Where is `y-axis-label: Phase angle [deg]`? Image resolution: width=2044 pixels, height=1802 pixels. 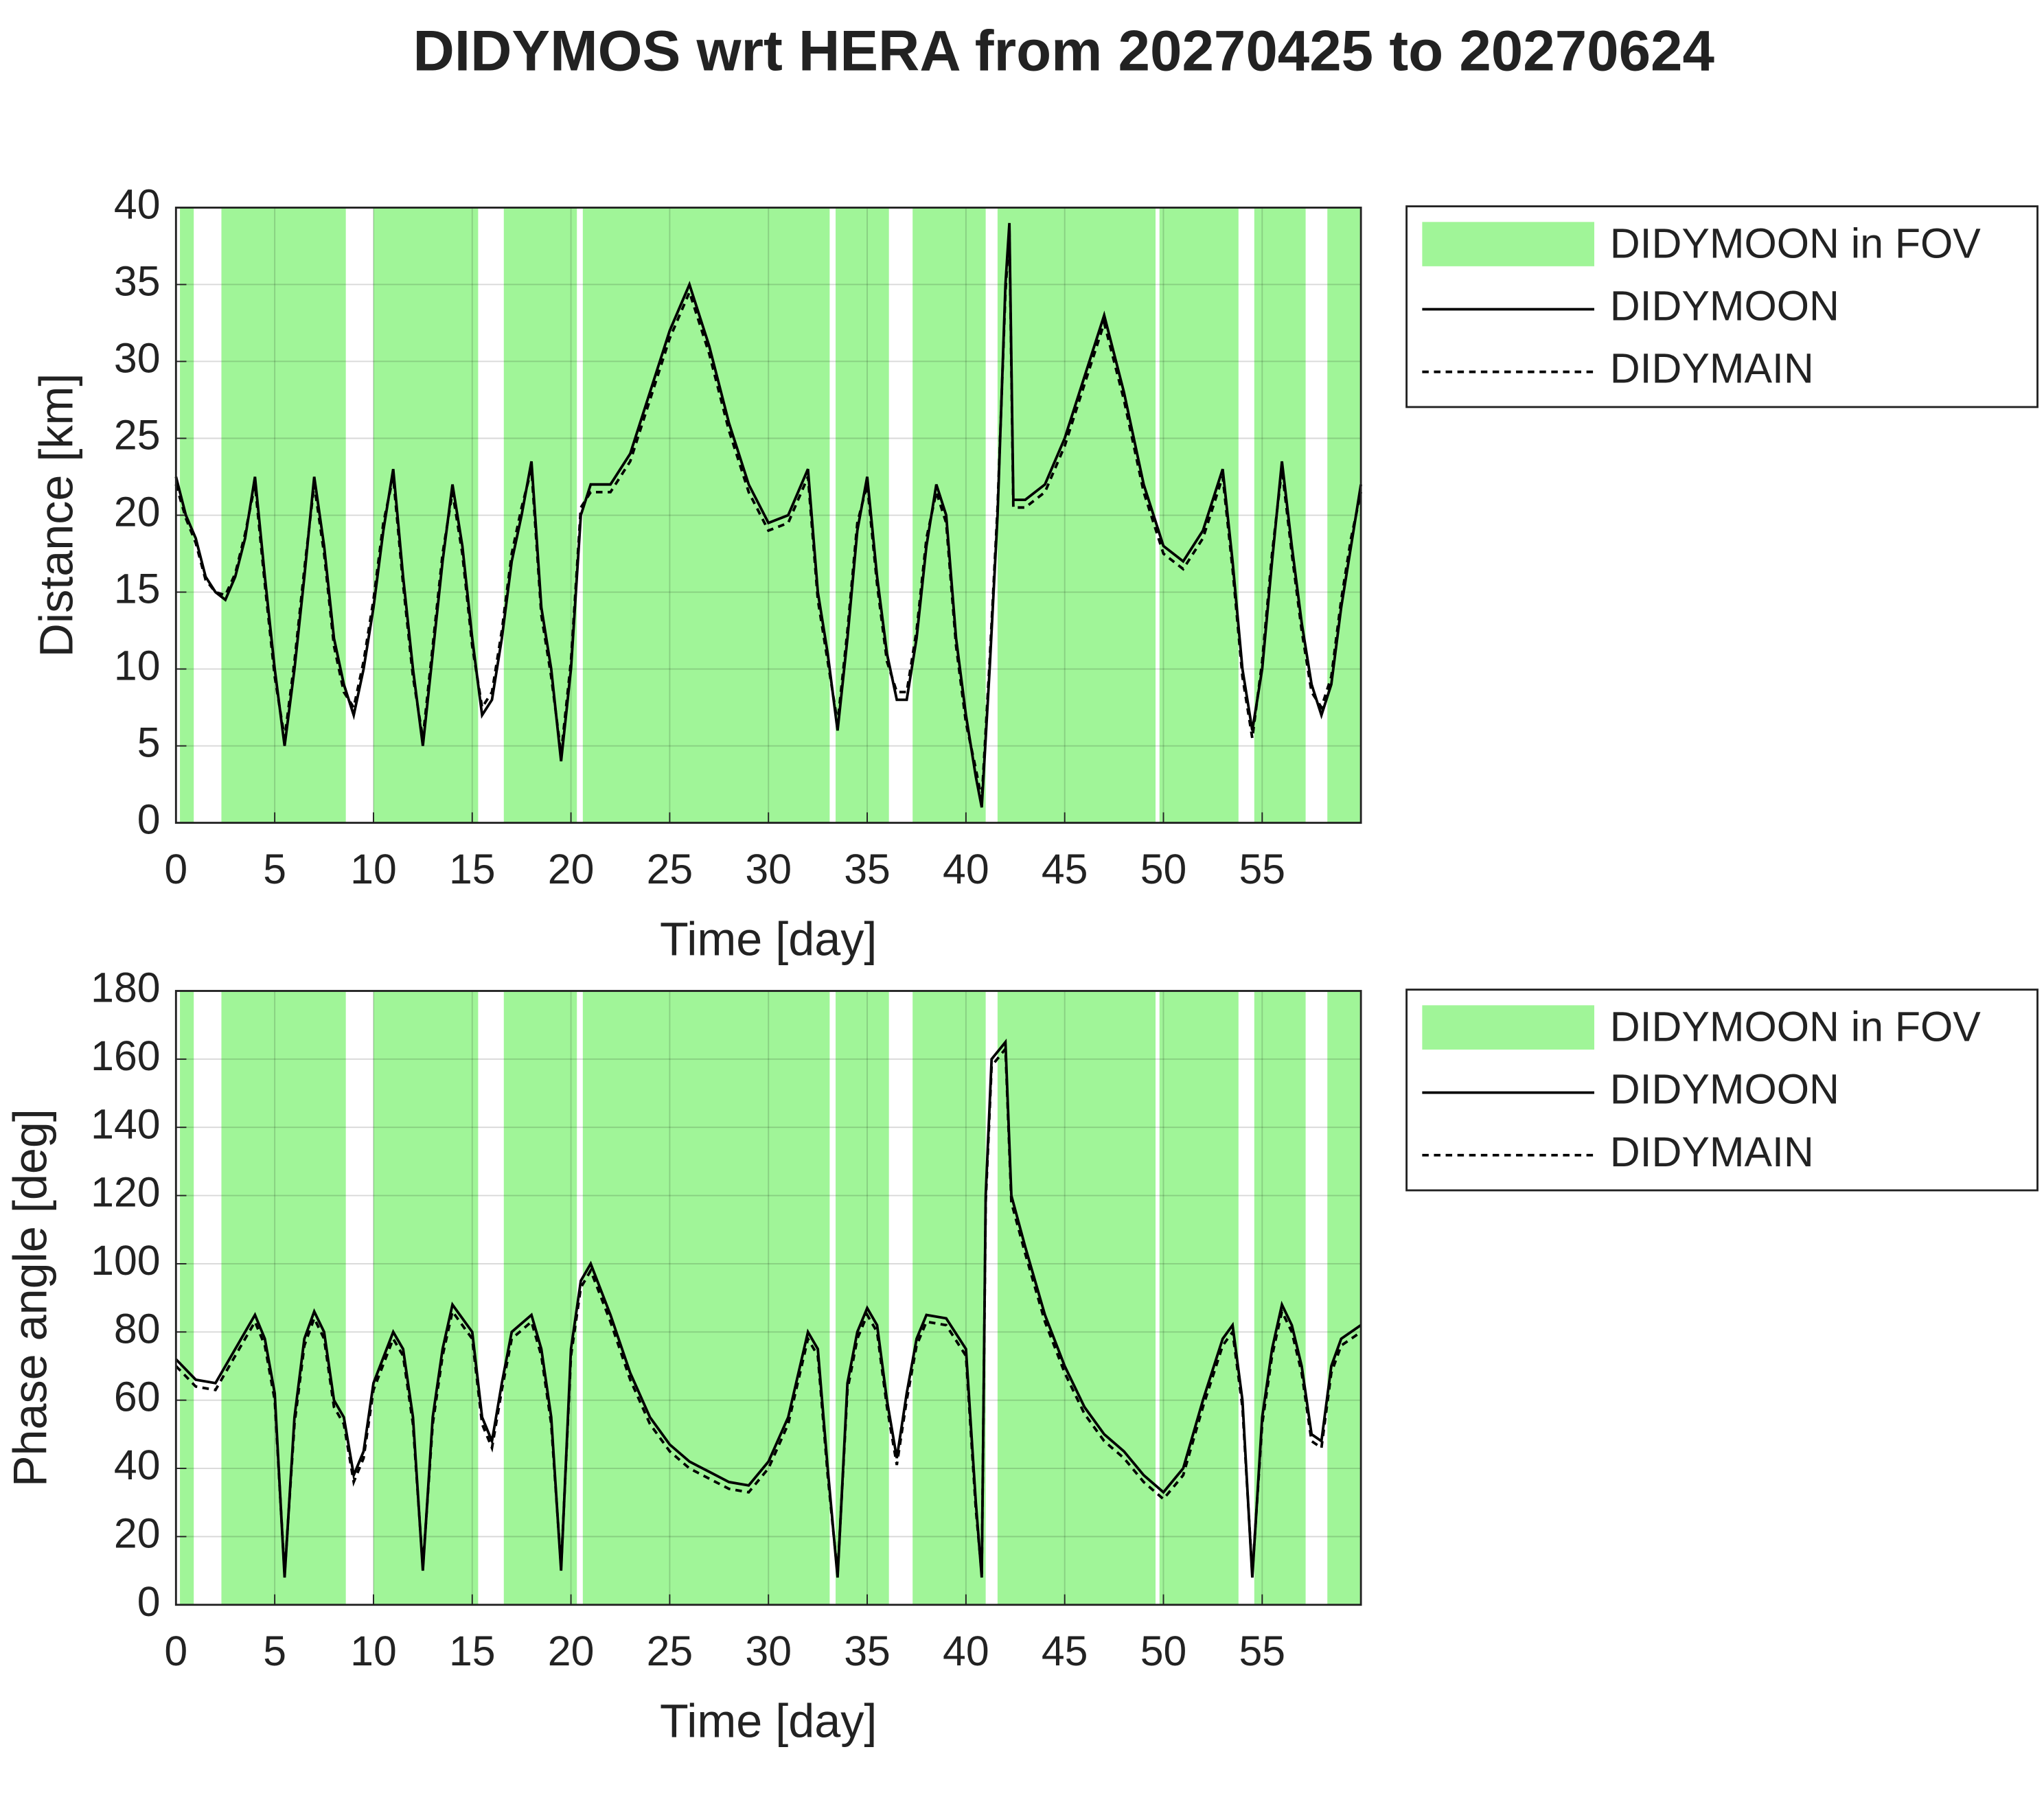 y-axis-label: Phase angle [deg] is located at coordinates (30, 1298).